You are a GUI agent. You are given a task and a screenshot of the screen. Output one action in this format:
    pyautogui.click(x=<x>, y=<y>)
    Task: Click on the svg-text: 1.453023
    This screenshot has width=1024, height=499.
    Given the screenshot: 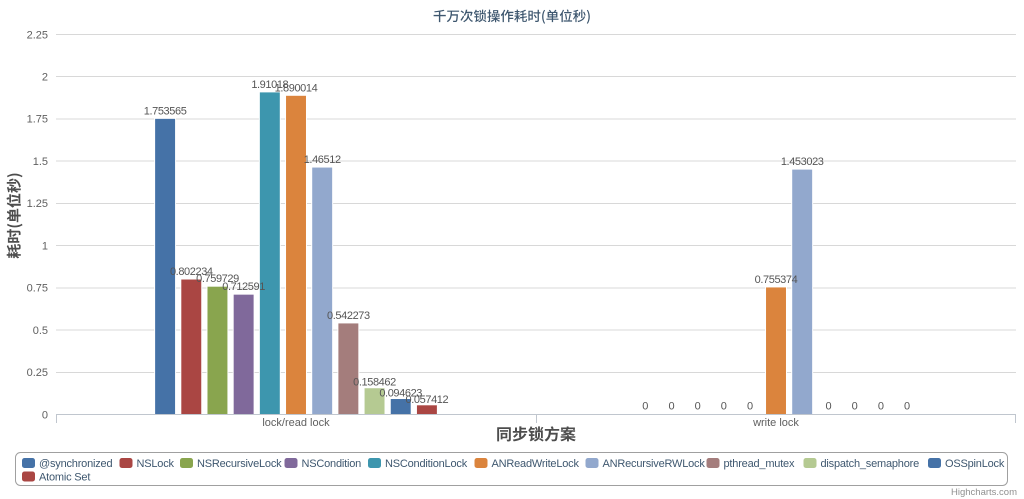 What is the action you would take?
    pyautogui.click(x=802, y=162)
    